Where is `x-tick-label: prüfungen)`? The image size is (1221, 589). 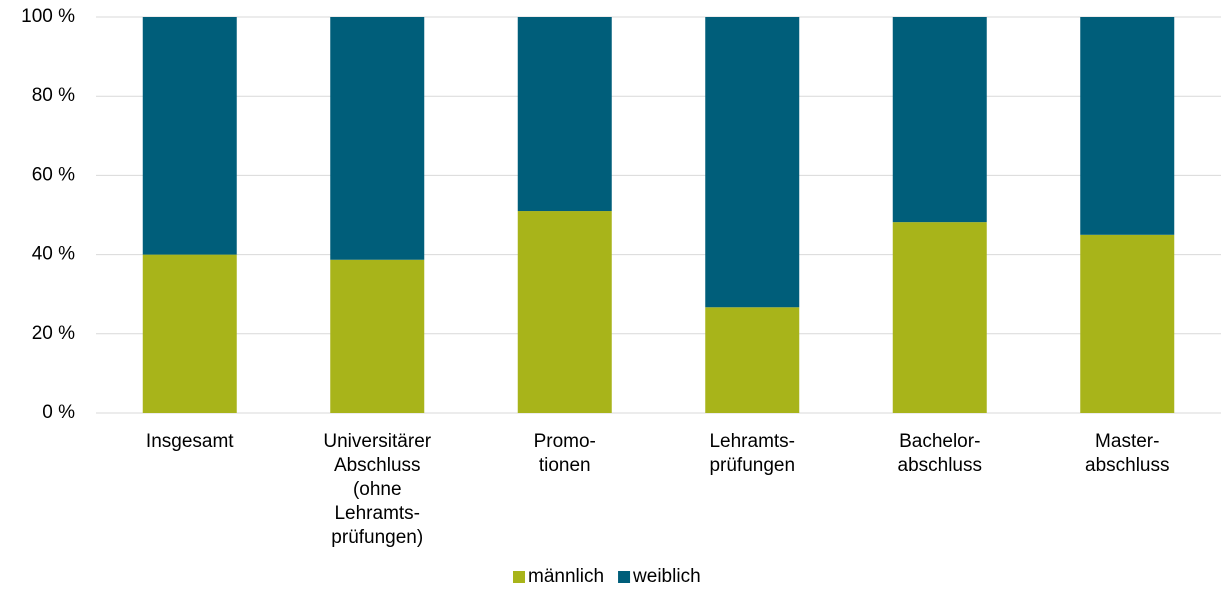 x-tick-label: prüfungen) is located at coordinates (377, 537).